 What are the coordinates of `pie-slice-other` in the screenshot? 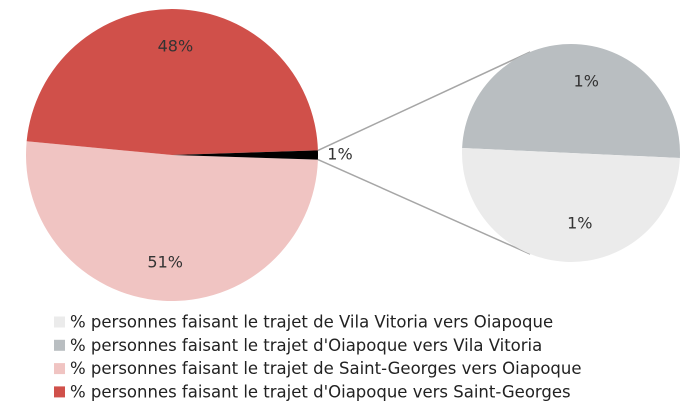 It's located at (245, 155).